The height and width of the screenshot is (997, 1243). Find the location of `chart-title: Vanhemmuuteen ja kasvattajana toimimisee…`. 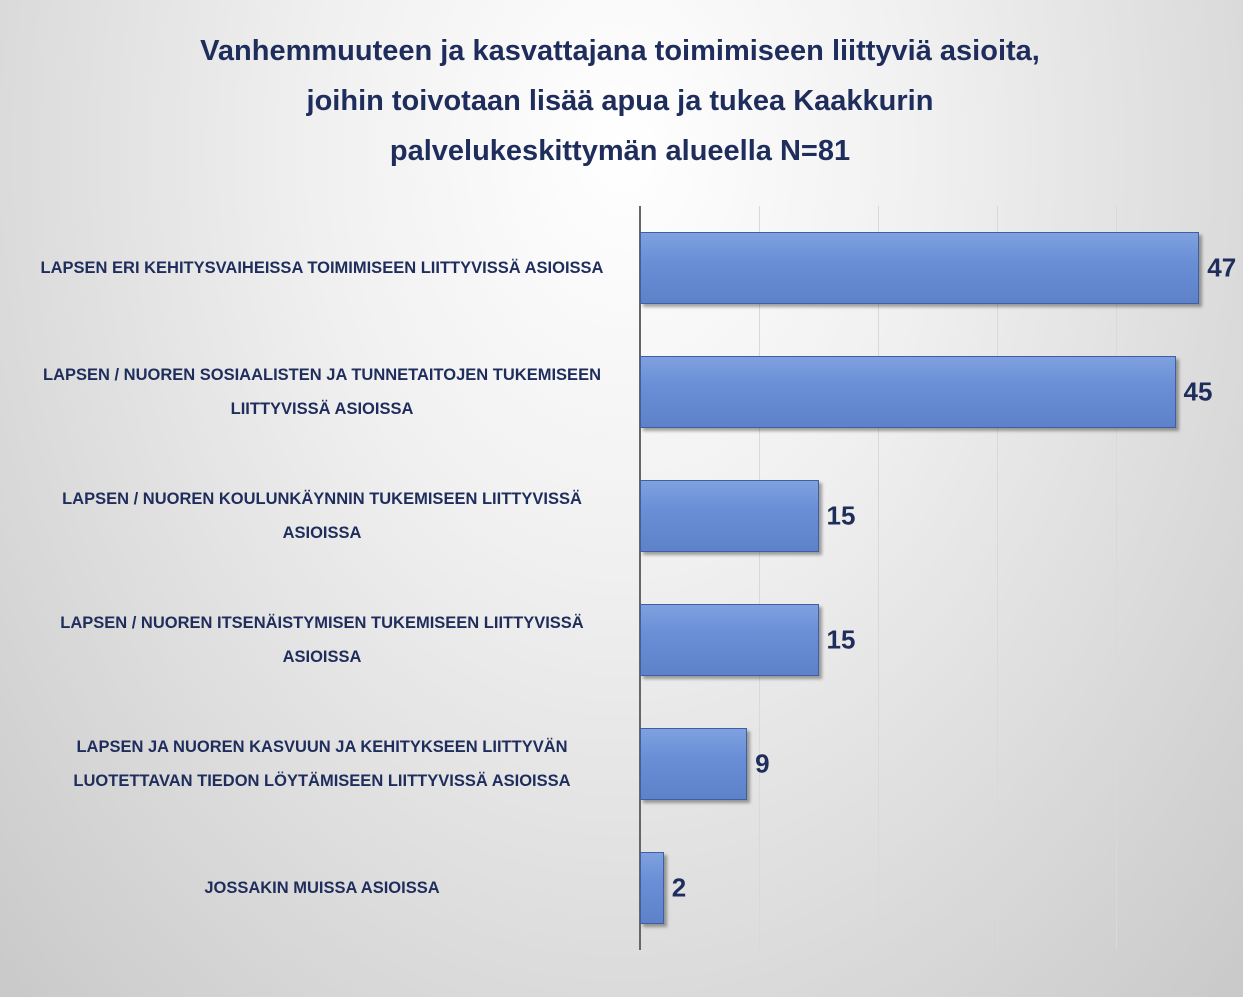

chart-title: Vanhemmuuteen ja kasvattajana toimimisee… is located at coordinates (620, 101).